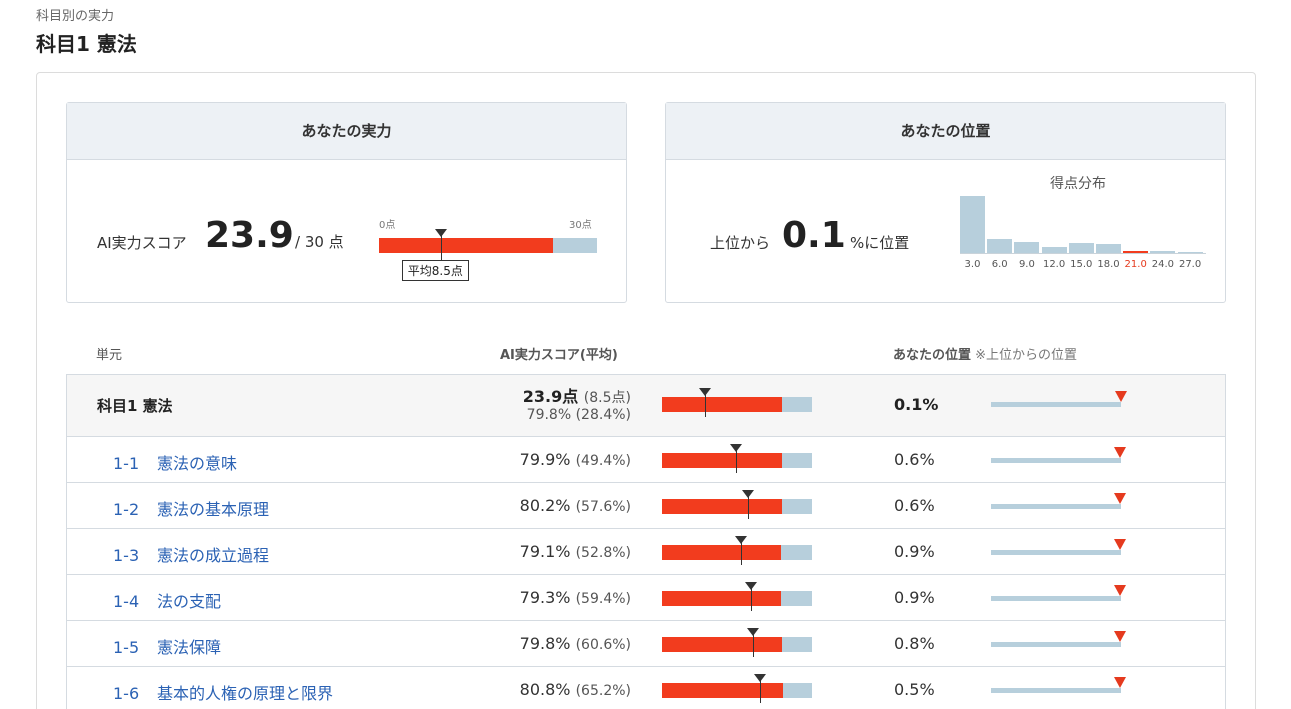 This screenshot has height=709, width=1291. Describe the element at coordinates (126, 555) in the screenshot. I see `unit-number: 1-3` at that location.